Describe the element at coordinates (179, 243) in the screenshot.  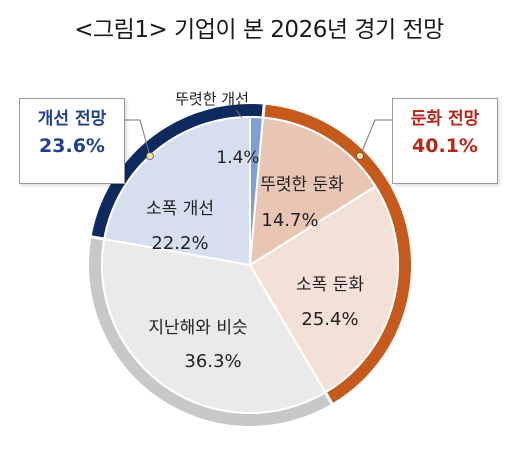
I see `slice-value-label: 22.2%` at that location.